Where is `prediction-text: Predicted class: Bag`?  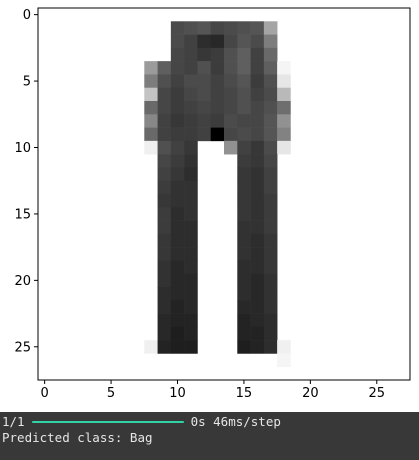 prediction-text: Predicted class: Bag is located at coordinates (77, 437).